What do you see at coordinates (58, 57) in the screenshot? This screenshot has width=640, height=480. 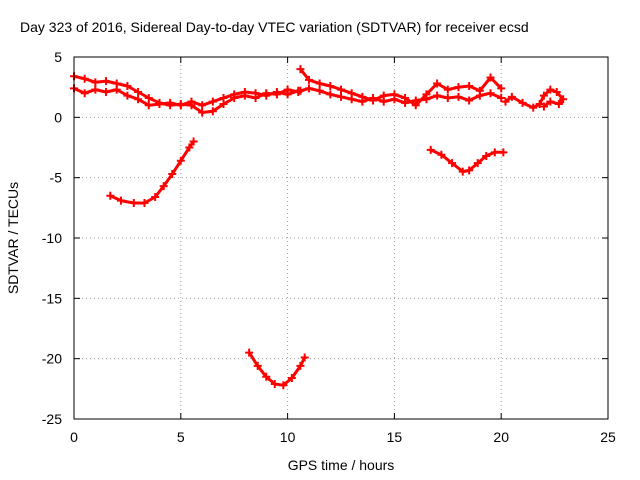 I see `y-tick-label: 5` at bounding box center [58, 57].